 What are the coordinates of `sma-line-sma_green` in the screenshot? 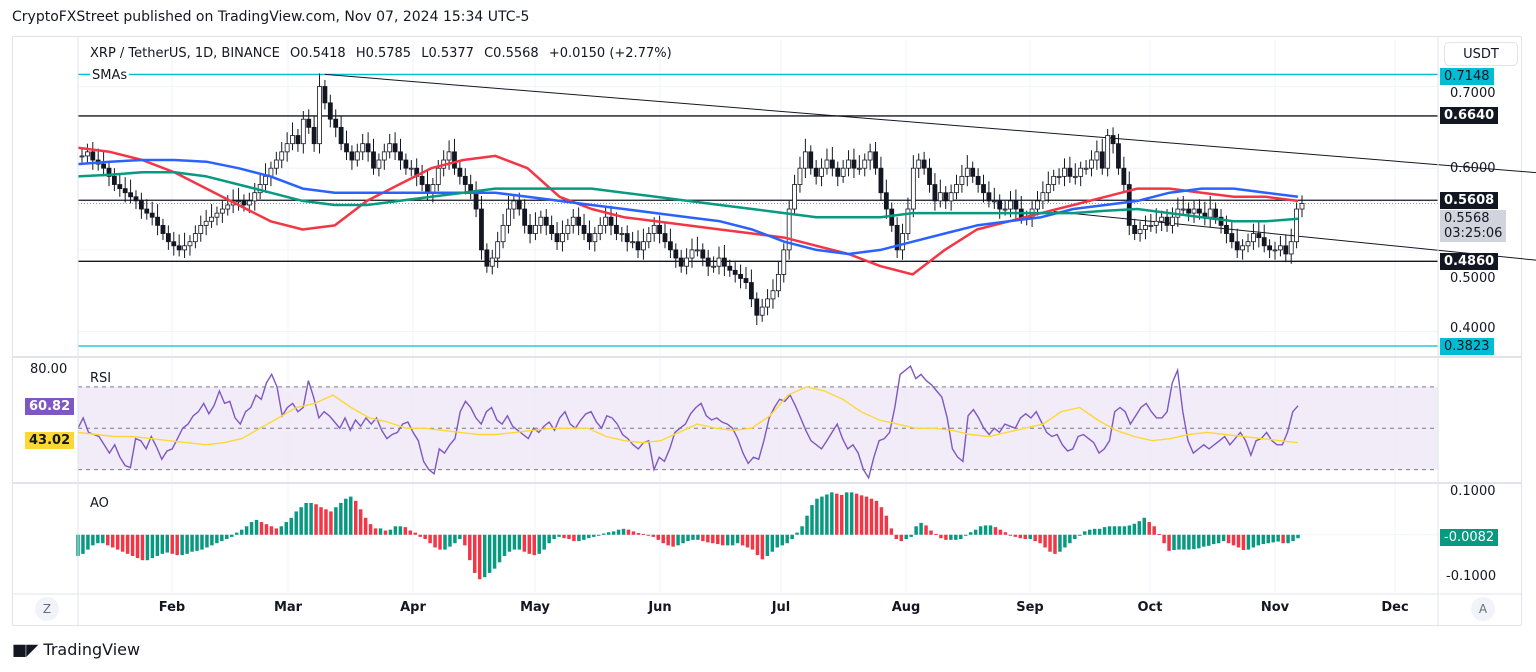 It's located at (688, 197).